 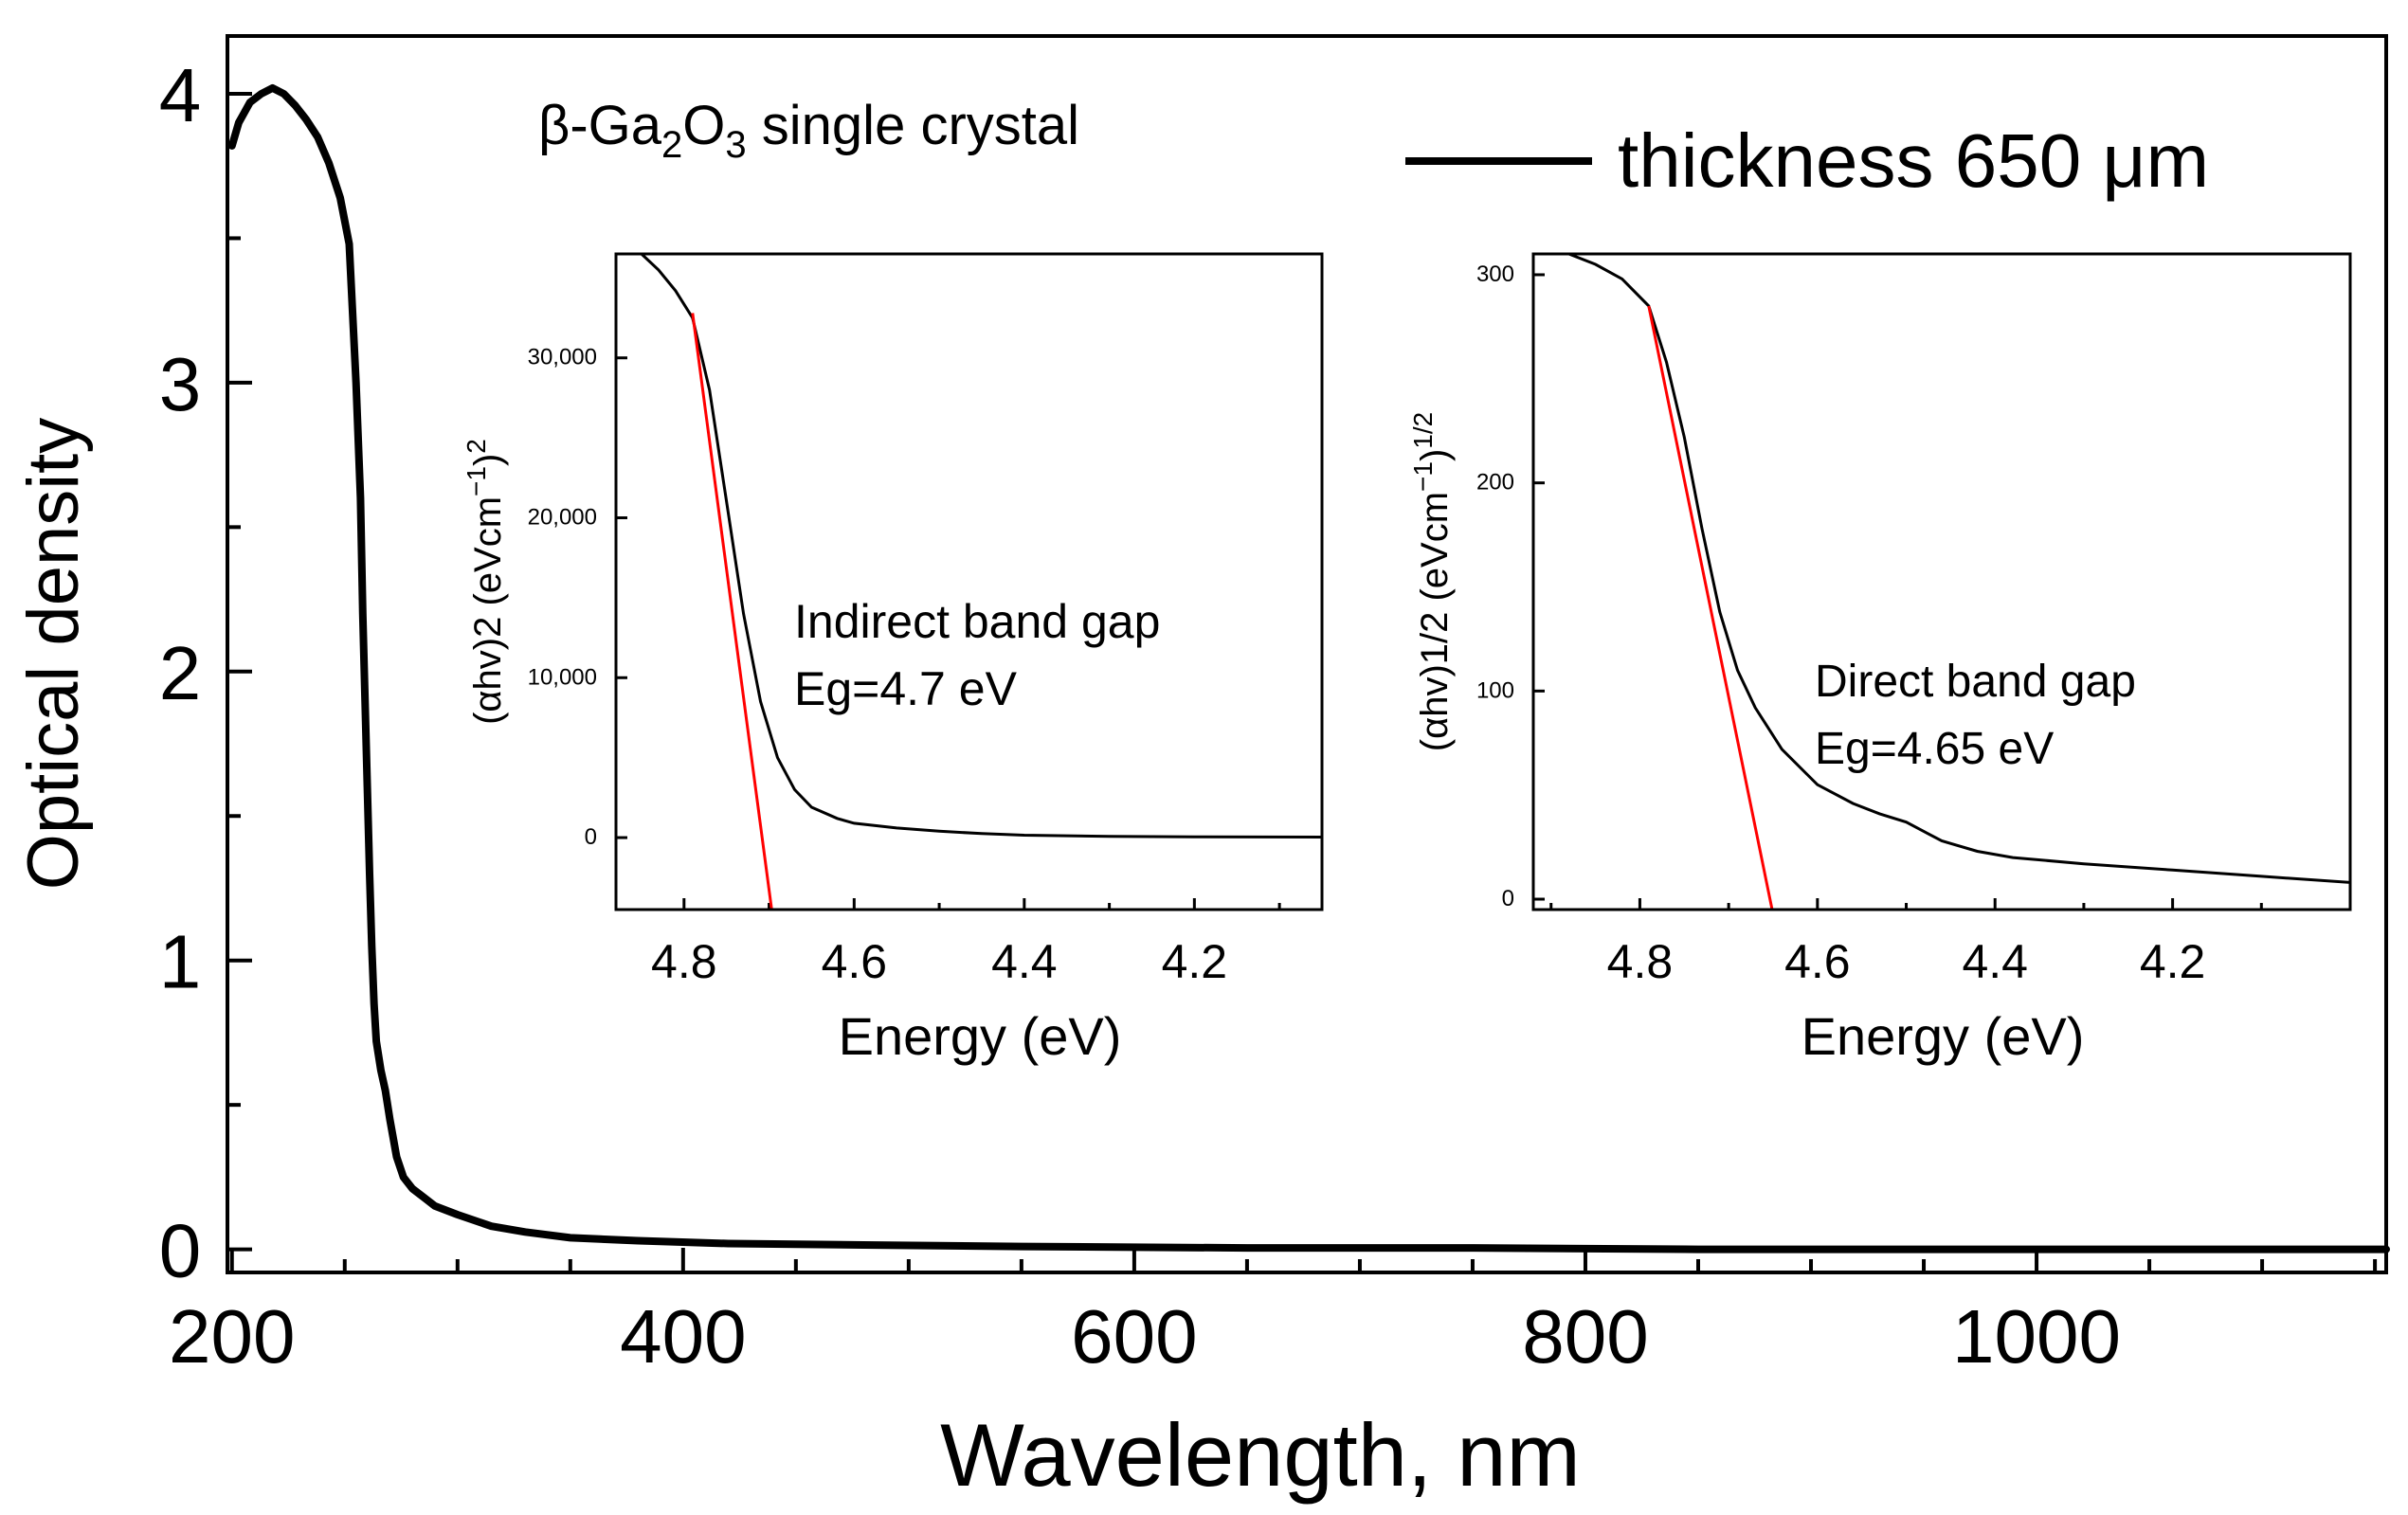 I want to click on inset2-data-line, so click(x=1941, y=569).